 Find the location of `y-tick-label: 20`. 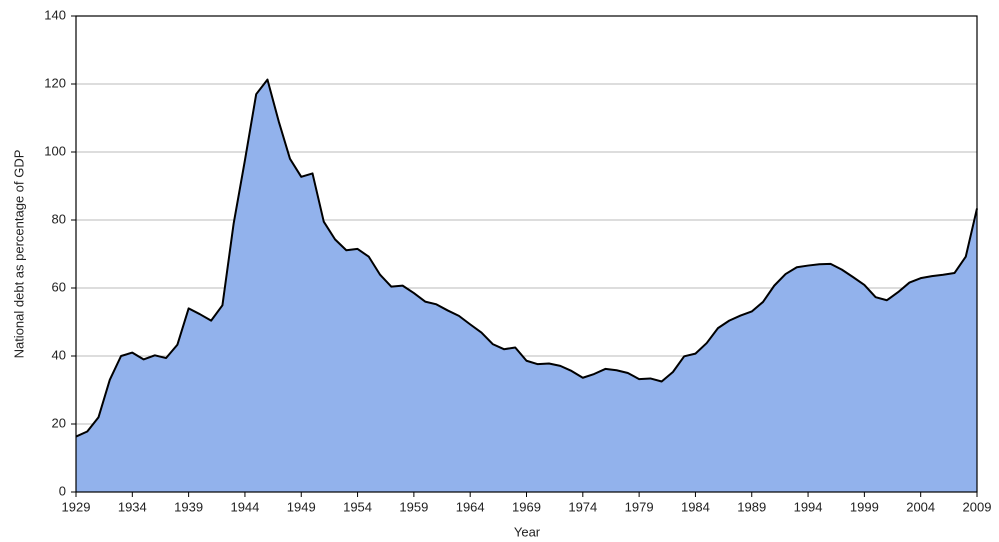

y-tick-label: 20 is located at coordinates (59, 422).